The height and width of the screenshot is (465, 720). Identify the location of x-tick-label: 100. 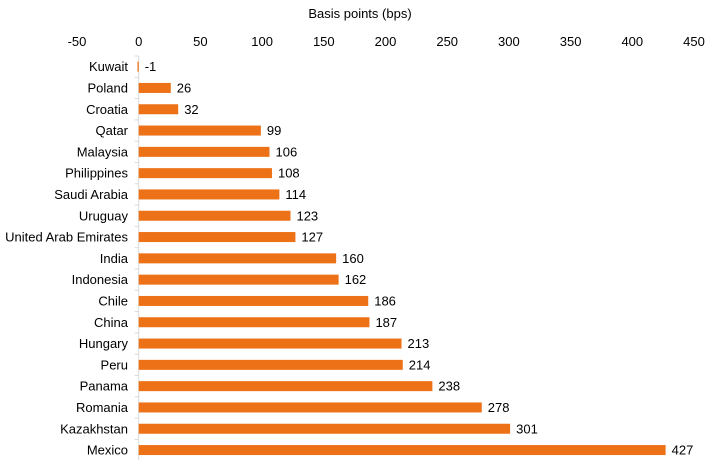
(262, 41).